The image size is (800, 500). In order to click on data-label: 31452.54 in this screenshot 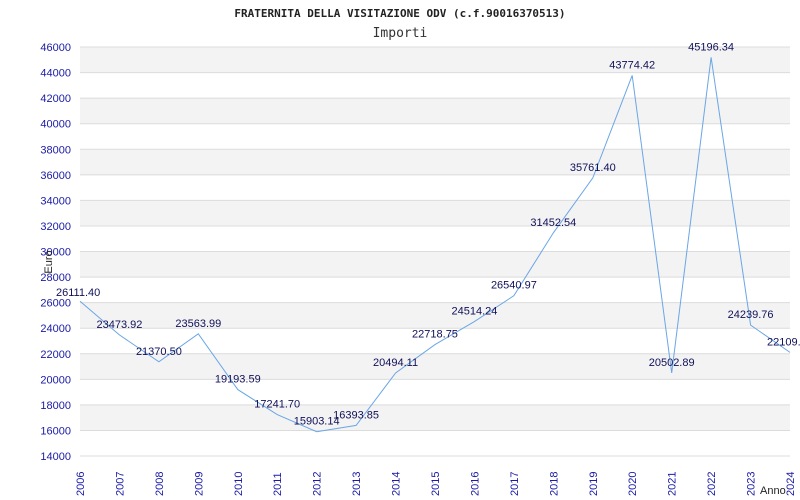, I will do `click(553, 223)`.